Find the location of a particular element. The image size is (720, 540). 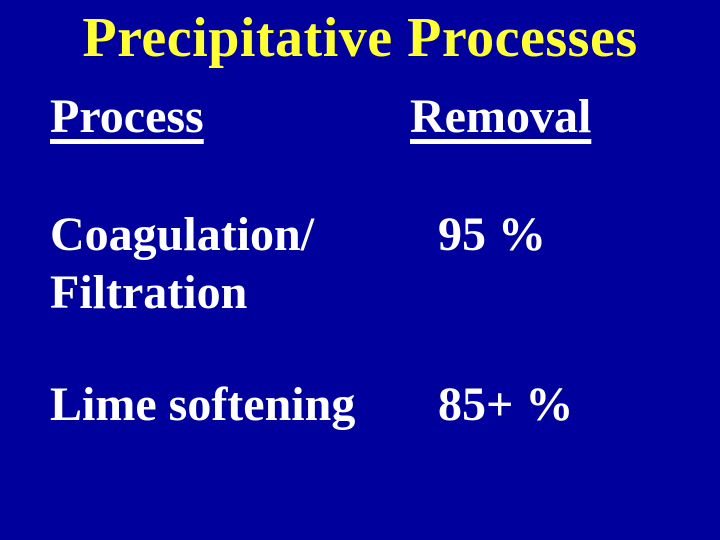

slide-title: Precipitative Processes is located at coordinates (360, 38).